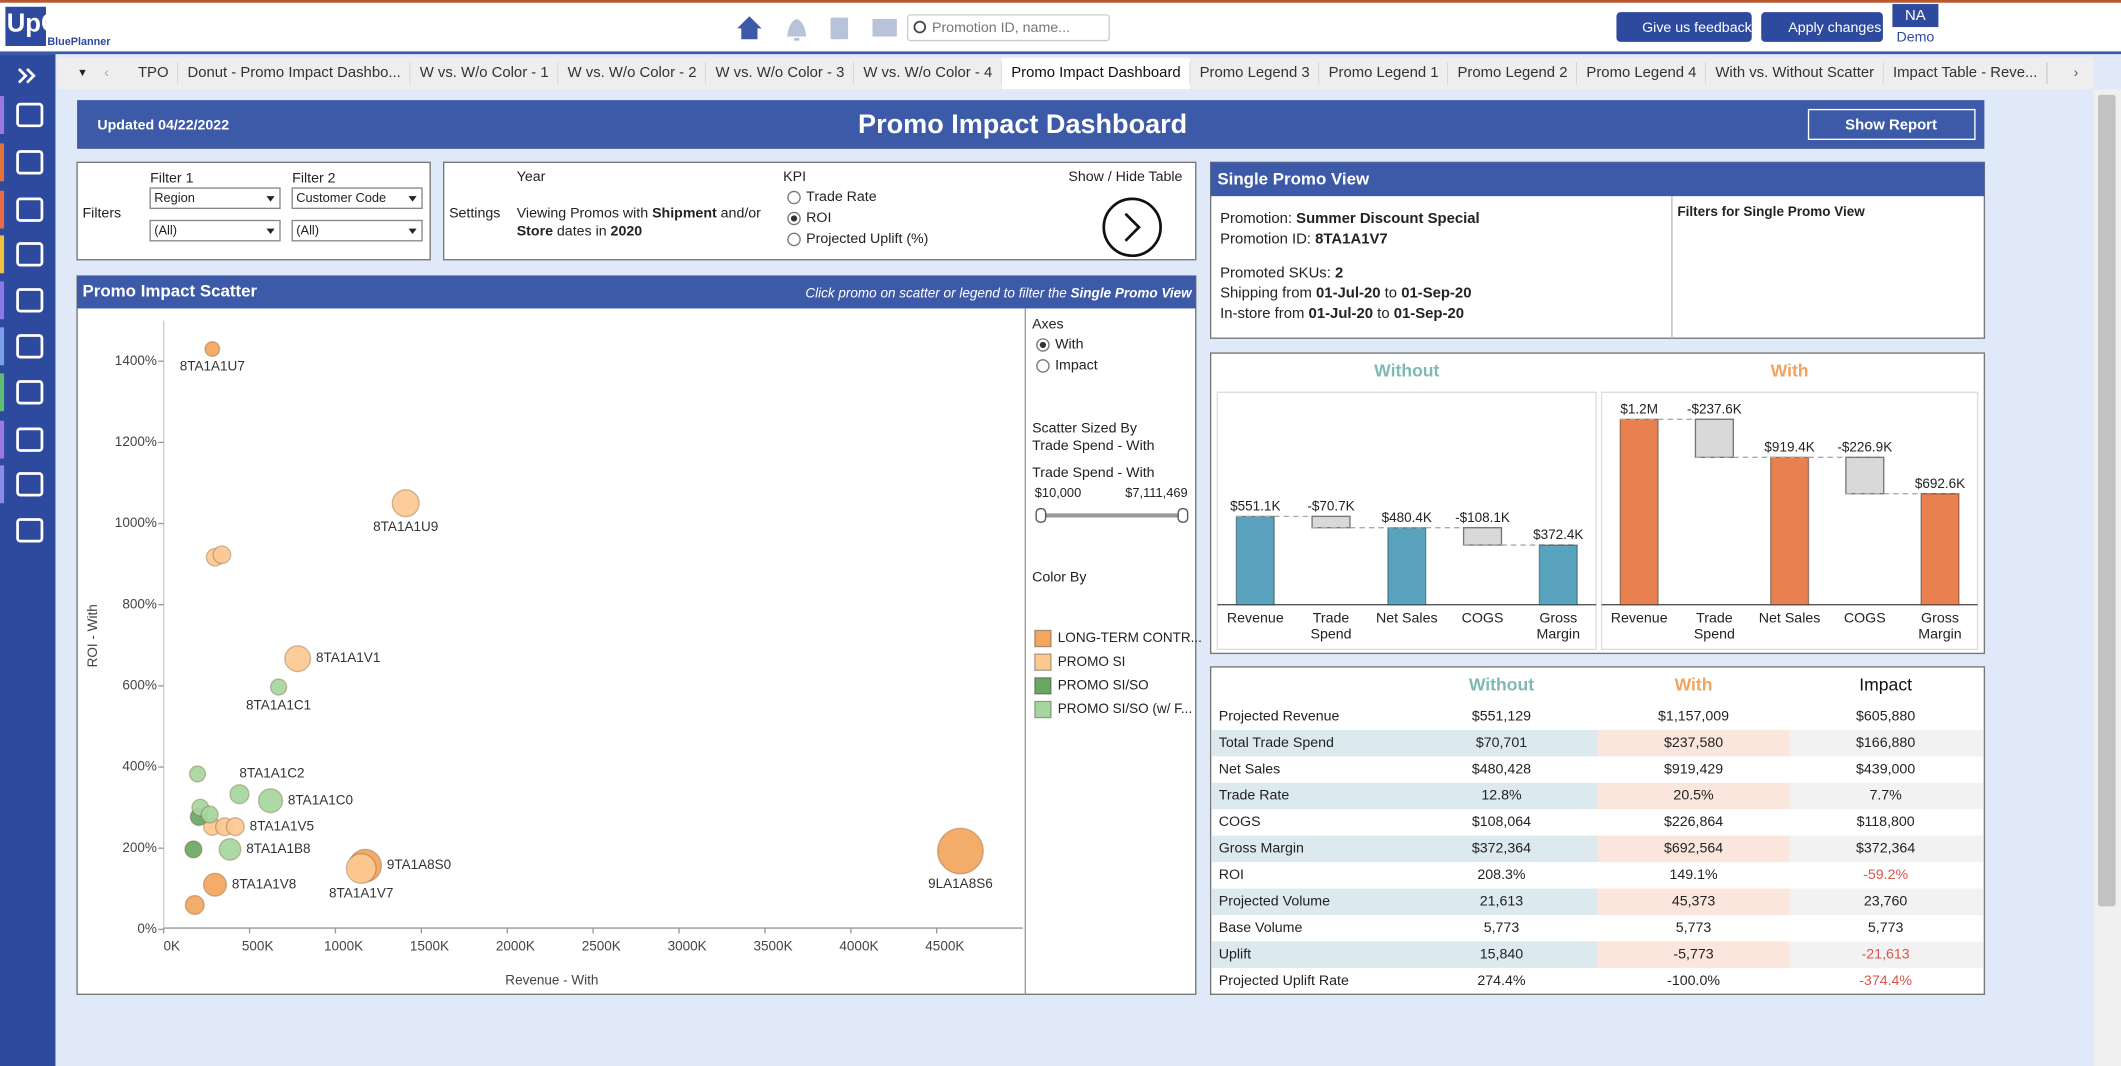 The width and height of the screenshot is (2121, 1066). Describe the element at coordinates (1693, 981) in the screenshot. I see `cell: -100.0%` at that location.